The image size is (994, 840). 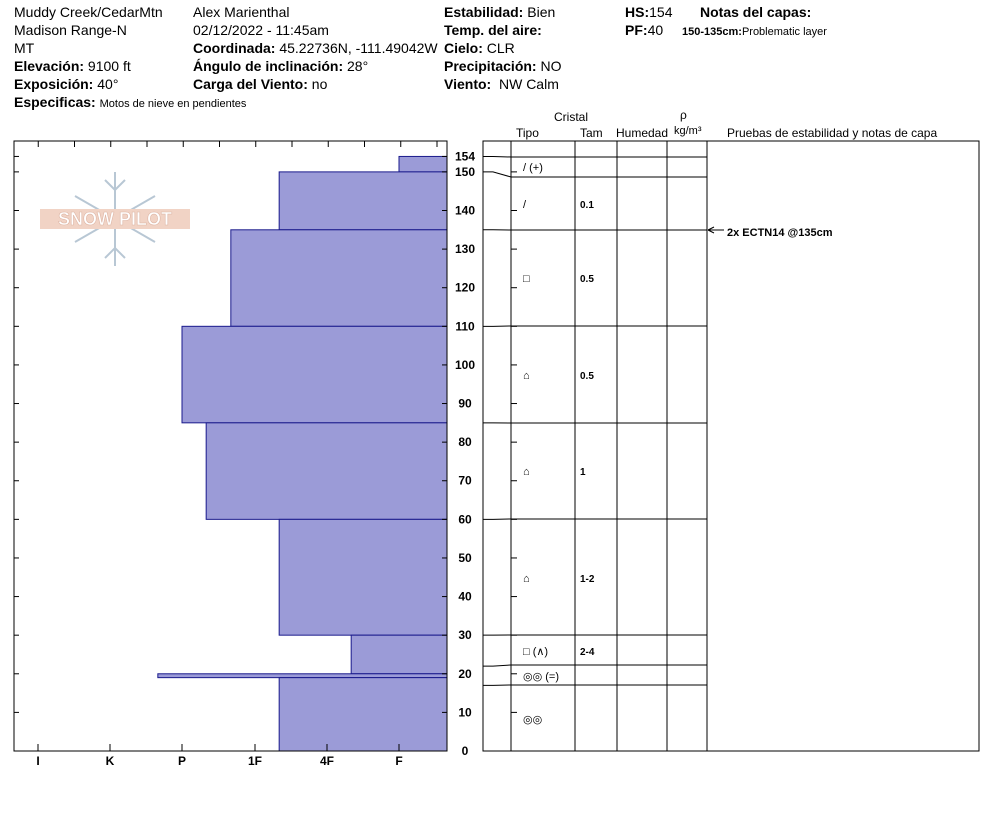 I want to click on wind: Viento: NW Calm, so click(x=501, y=84).